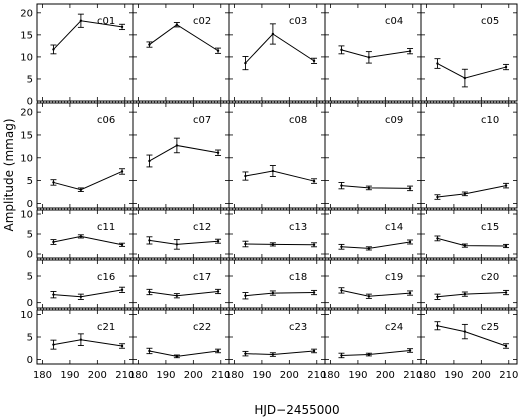  Describe the element at coordinates (490, 277) in the screenshot. I see `panel-label: c20` at that location.